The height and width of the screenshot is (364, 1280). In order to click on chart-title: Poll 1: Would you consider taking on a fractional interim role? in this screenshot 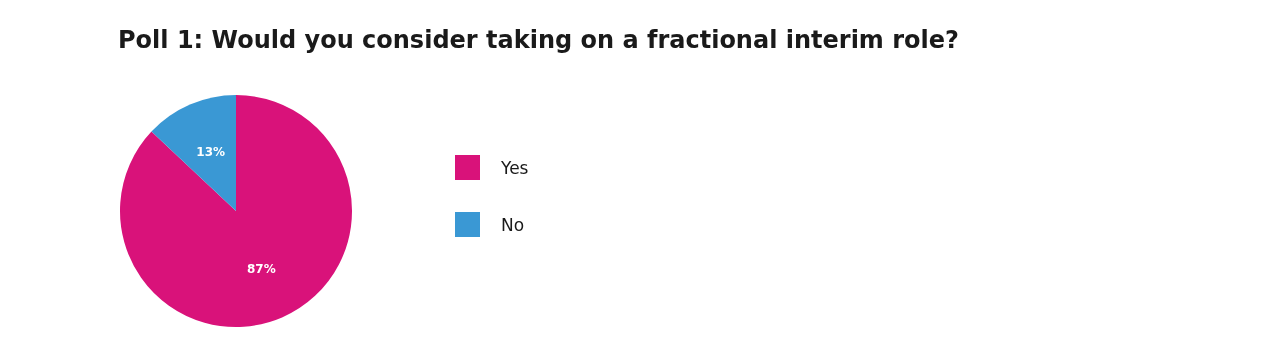, I will do `click(538, 40)`.